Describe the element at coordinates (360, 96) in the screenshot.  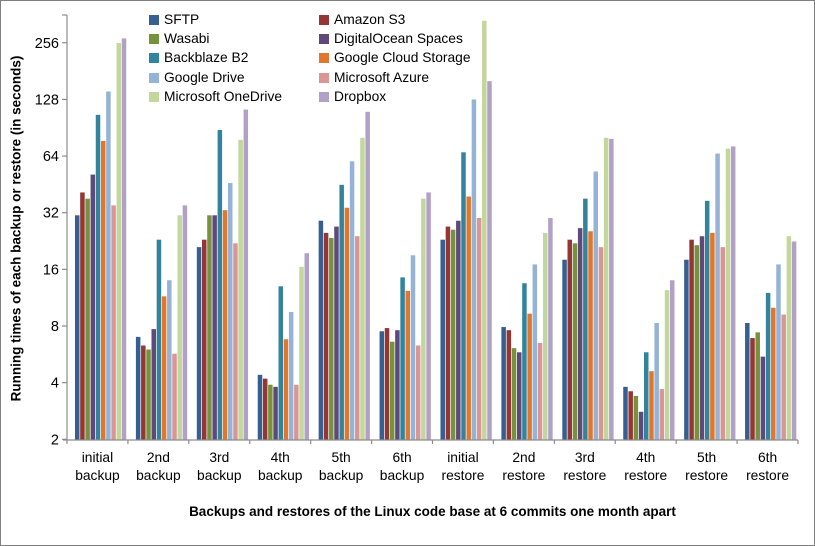
I see `legend-label-dropbox: Dropbox` at that location.